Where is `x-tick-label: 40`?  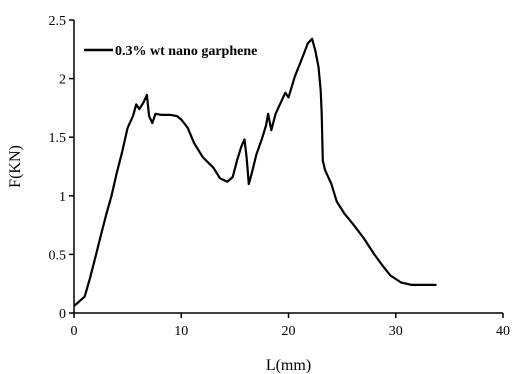 x-tick-label: 40 is located at coordinates (503, 331).